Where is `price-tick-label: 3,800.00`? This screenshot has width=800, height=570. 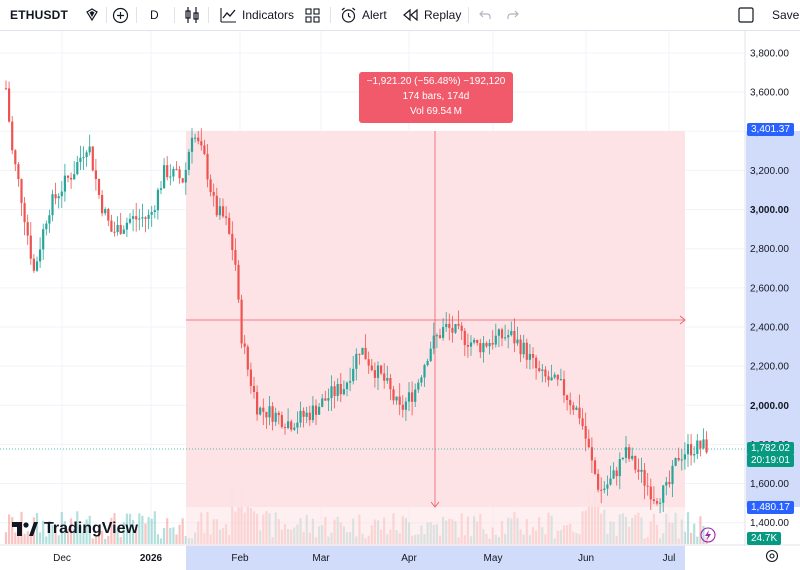 price-tick-label: 3,800.00 is located at coordinates (769, 53).